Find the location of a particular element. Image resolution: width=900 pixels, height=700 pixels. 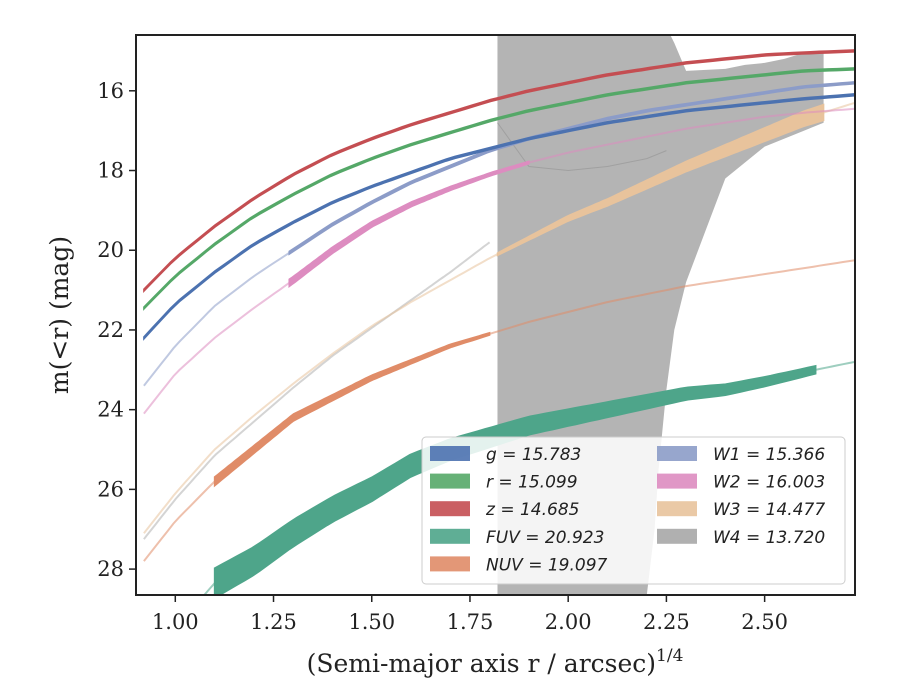

legend-item-w3: W3 = 14.477 is located at coordinates (741, 510).